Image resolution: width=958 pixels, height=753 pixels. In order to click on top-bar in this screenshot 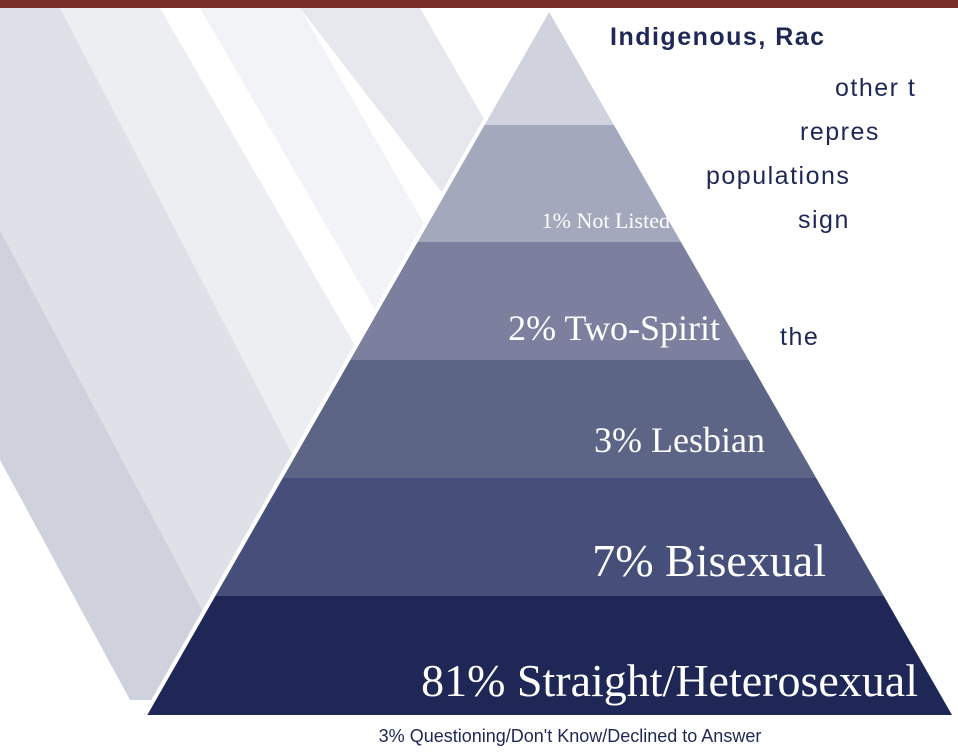, I will do `click(479, 4)`.